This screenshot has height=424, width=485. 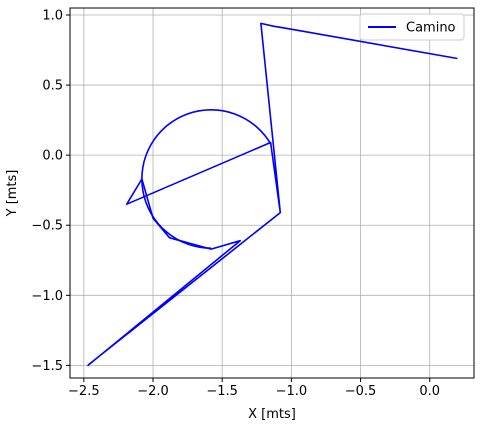 I want to click on y-tick-label: 0.5, so click(x=52, y=86).